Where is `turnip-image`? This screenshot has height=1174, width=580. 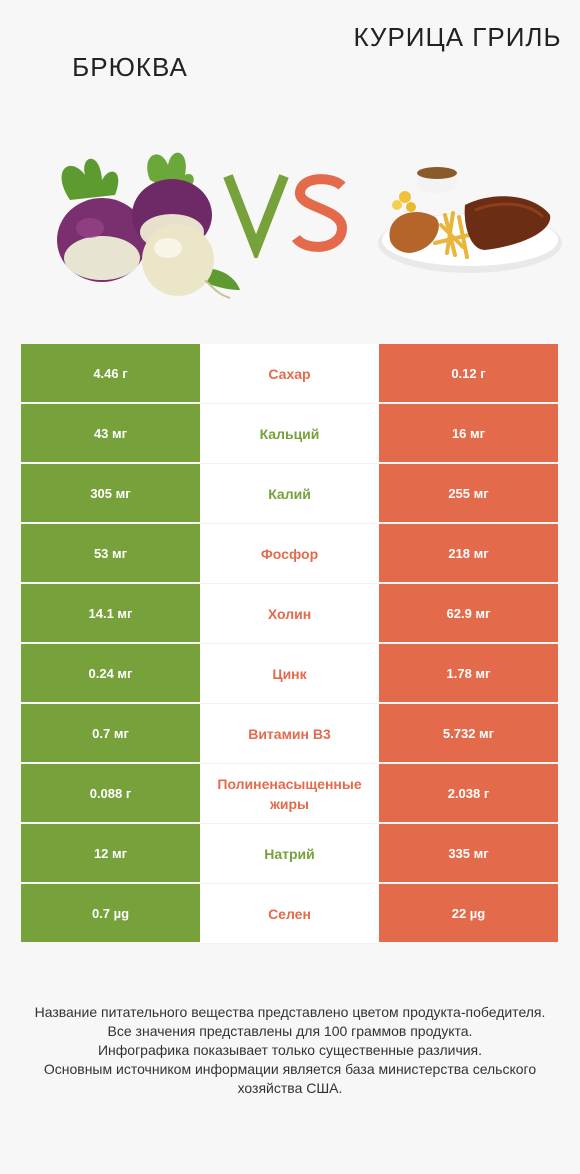 turnip-image is located at coordinates (142, 222).